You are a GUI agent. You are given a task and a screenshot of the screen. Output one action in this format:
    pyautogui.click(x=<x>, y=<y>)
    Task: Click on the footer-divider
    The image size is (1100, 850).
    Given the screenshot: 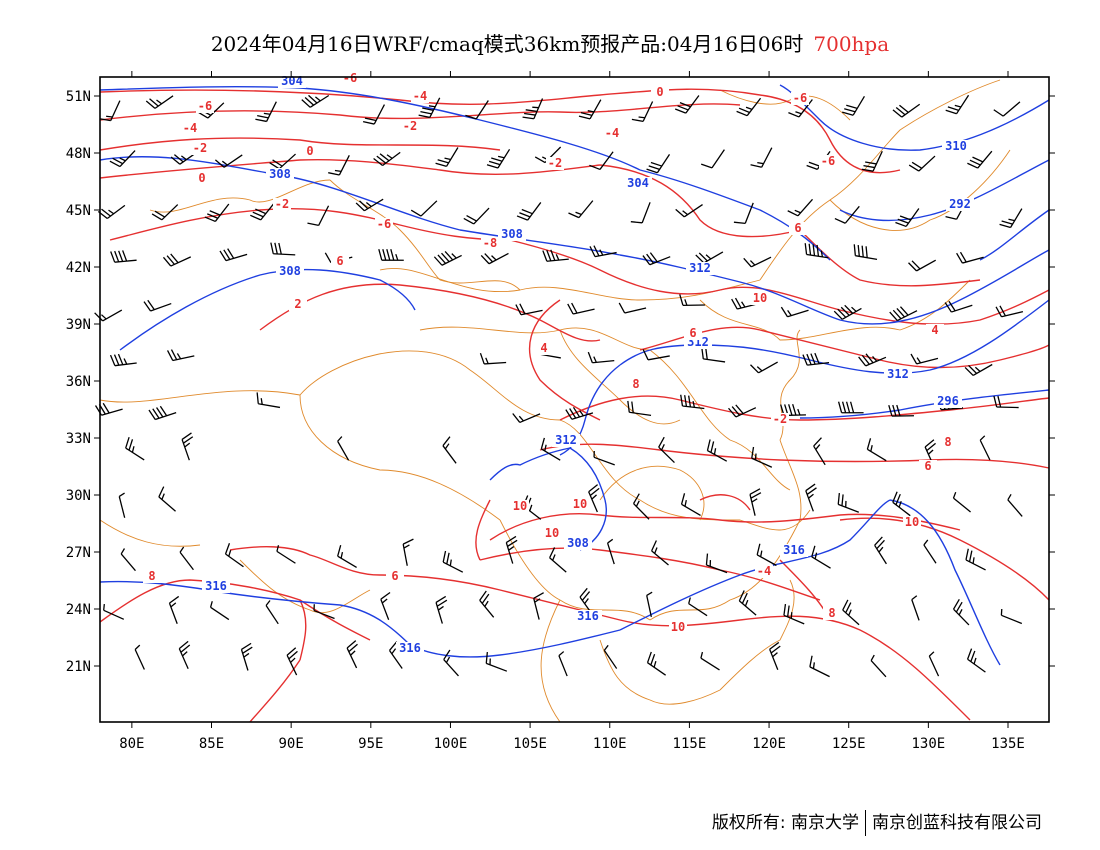 What is the action you would take?
    pyautogui.click(x=865, y=823)
    